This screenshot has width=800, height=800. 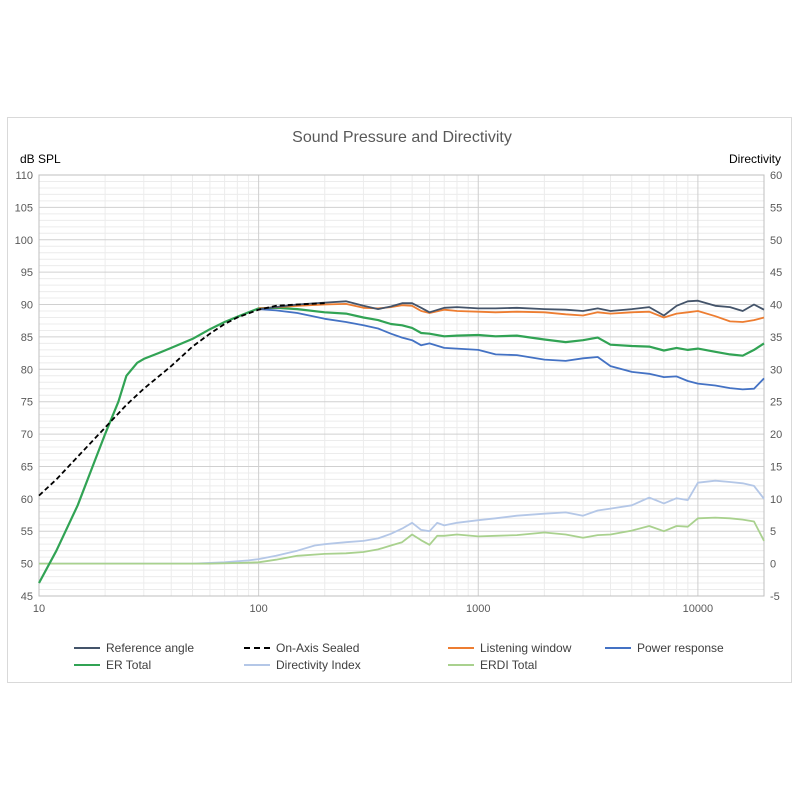 I want to click on y2-tick-label: 45, so click(x=776, y=273).